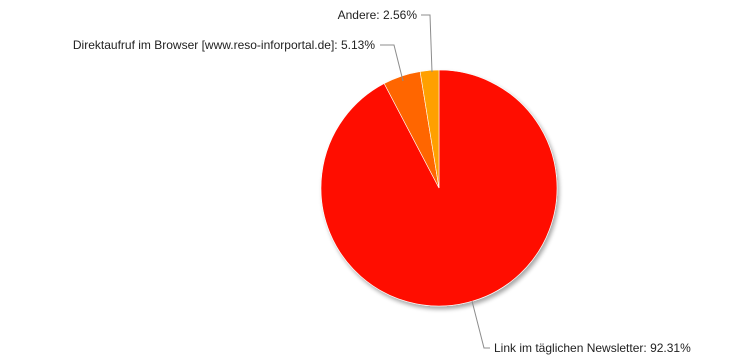  I want to click on pie-leader-lines, so click(435, 181).